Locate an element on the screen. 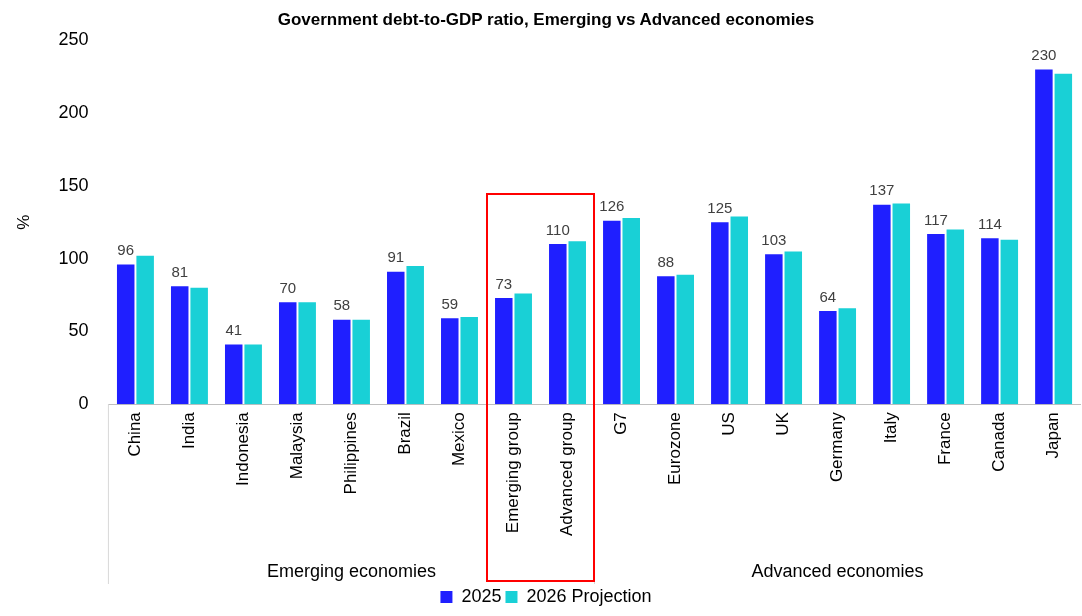 The height and width of the screenshot is (616, 1082). data-label: 88 is located at coordinates (666, 261).